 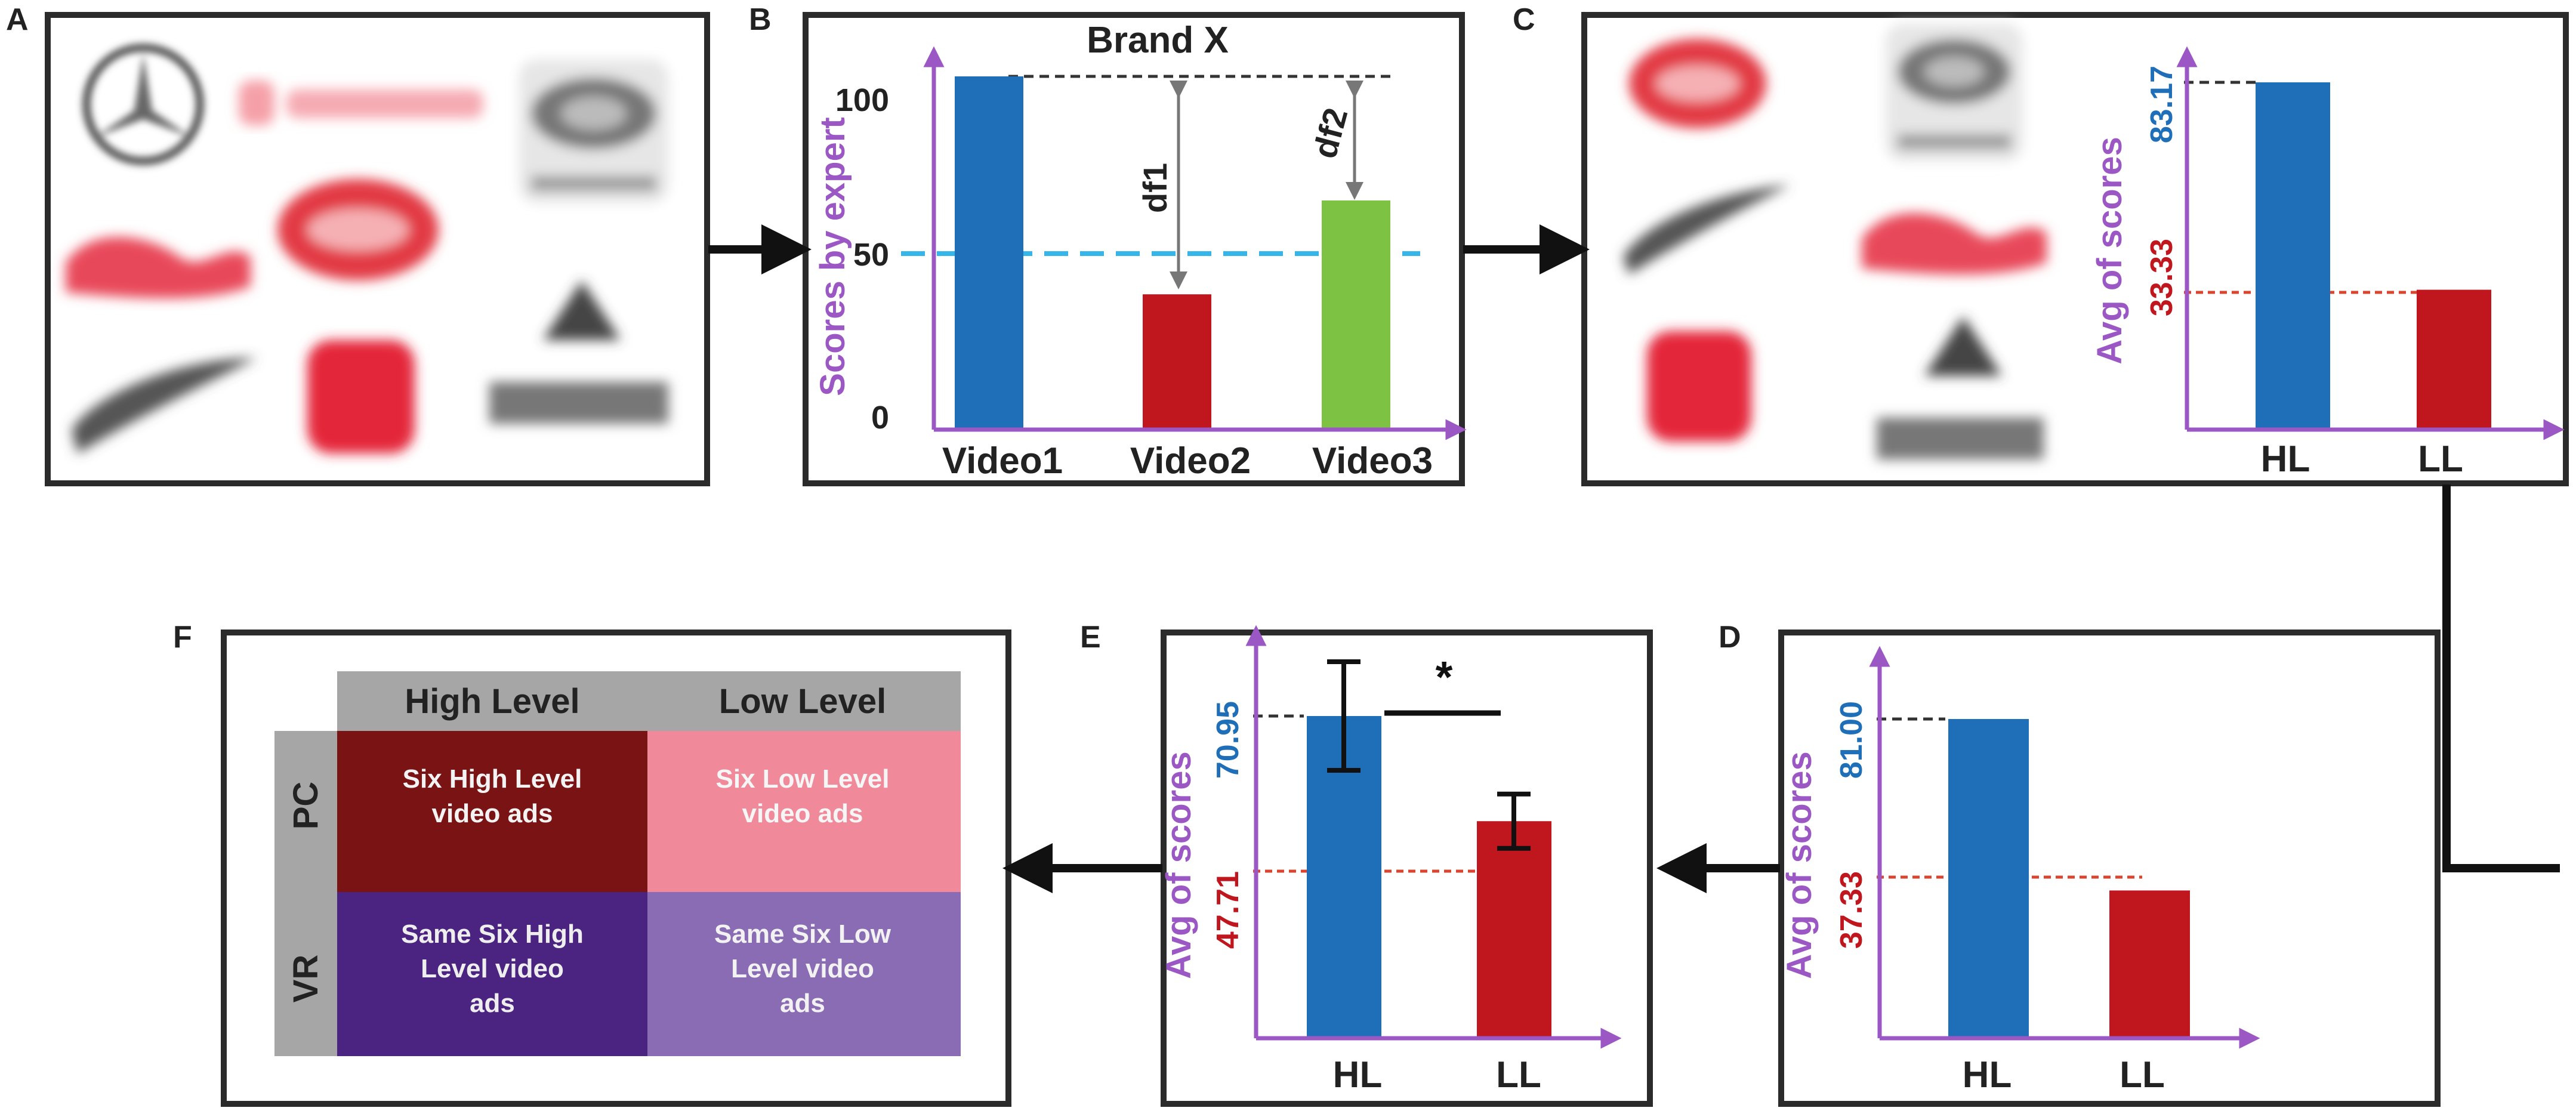 What do you see at coordinates (1190, 461) in the screenshot?
I see `panel-b-cat-video2: Video2` at bounding box center [1190, 461].